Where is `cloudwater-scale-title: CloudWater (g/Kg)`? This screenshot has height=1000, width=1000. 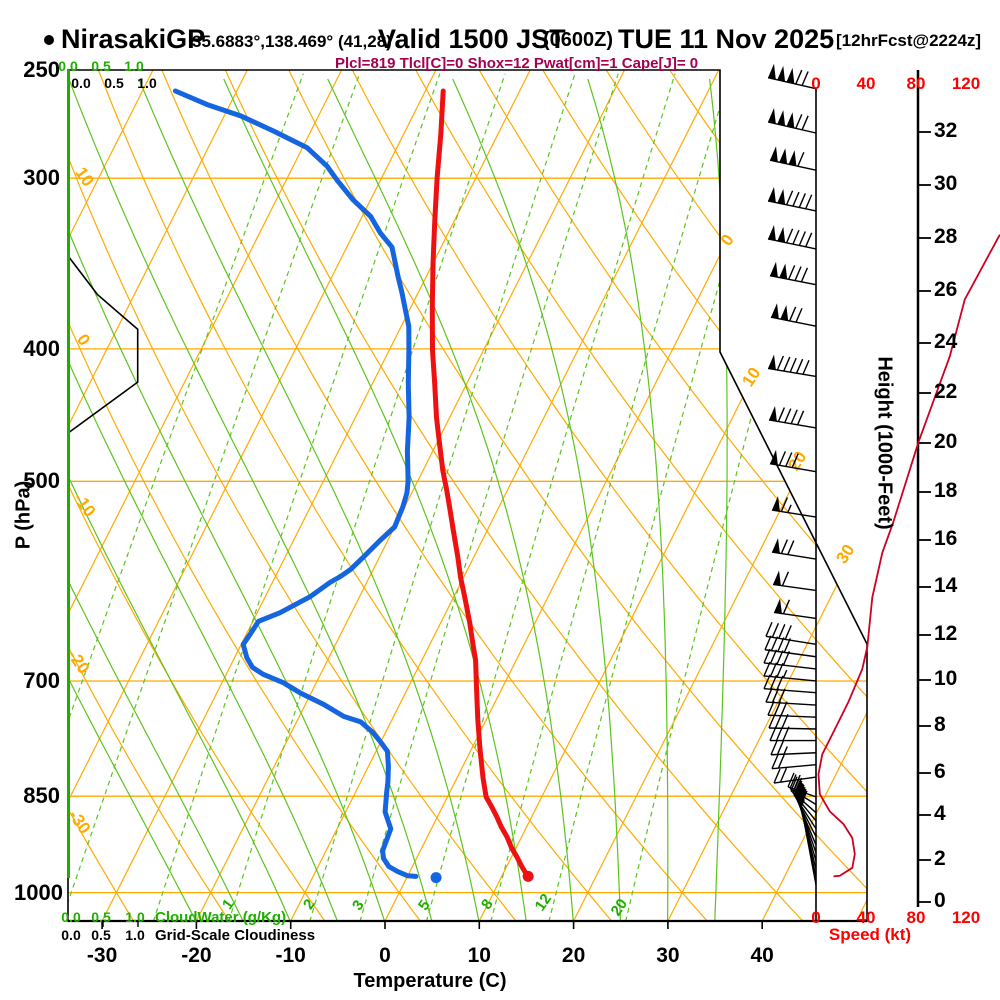
cloudwater-scale-title: CloudWater (g/Kg) is located at coordinates (221, 917).